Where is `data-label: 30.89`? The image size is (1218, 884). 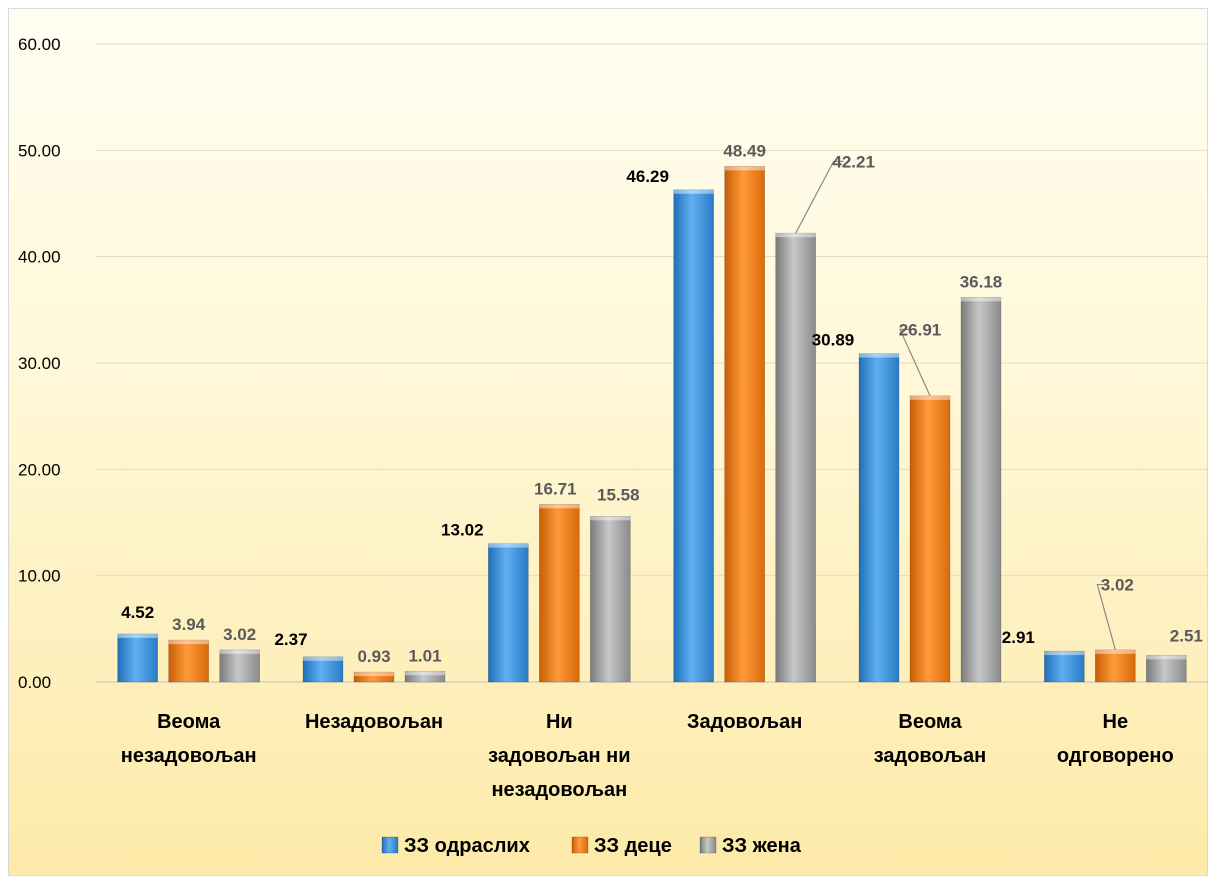 data-label: 30.89 is located at coordinates (833, 340).